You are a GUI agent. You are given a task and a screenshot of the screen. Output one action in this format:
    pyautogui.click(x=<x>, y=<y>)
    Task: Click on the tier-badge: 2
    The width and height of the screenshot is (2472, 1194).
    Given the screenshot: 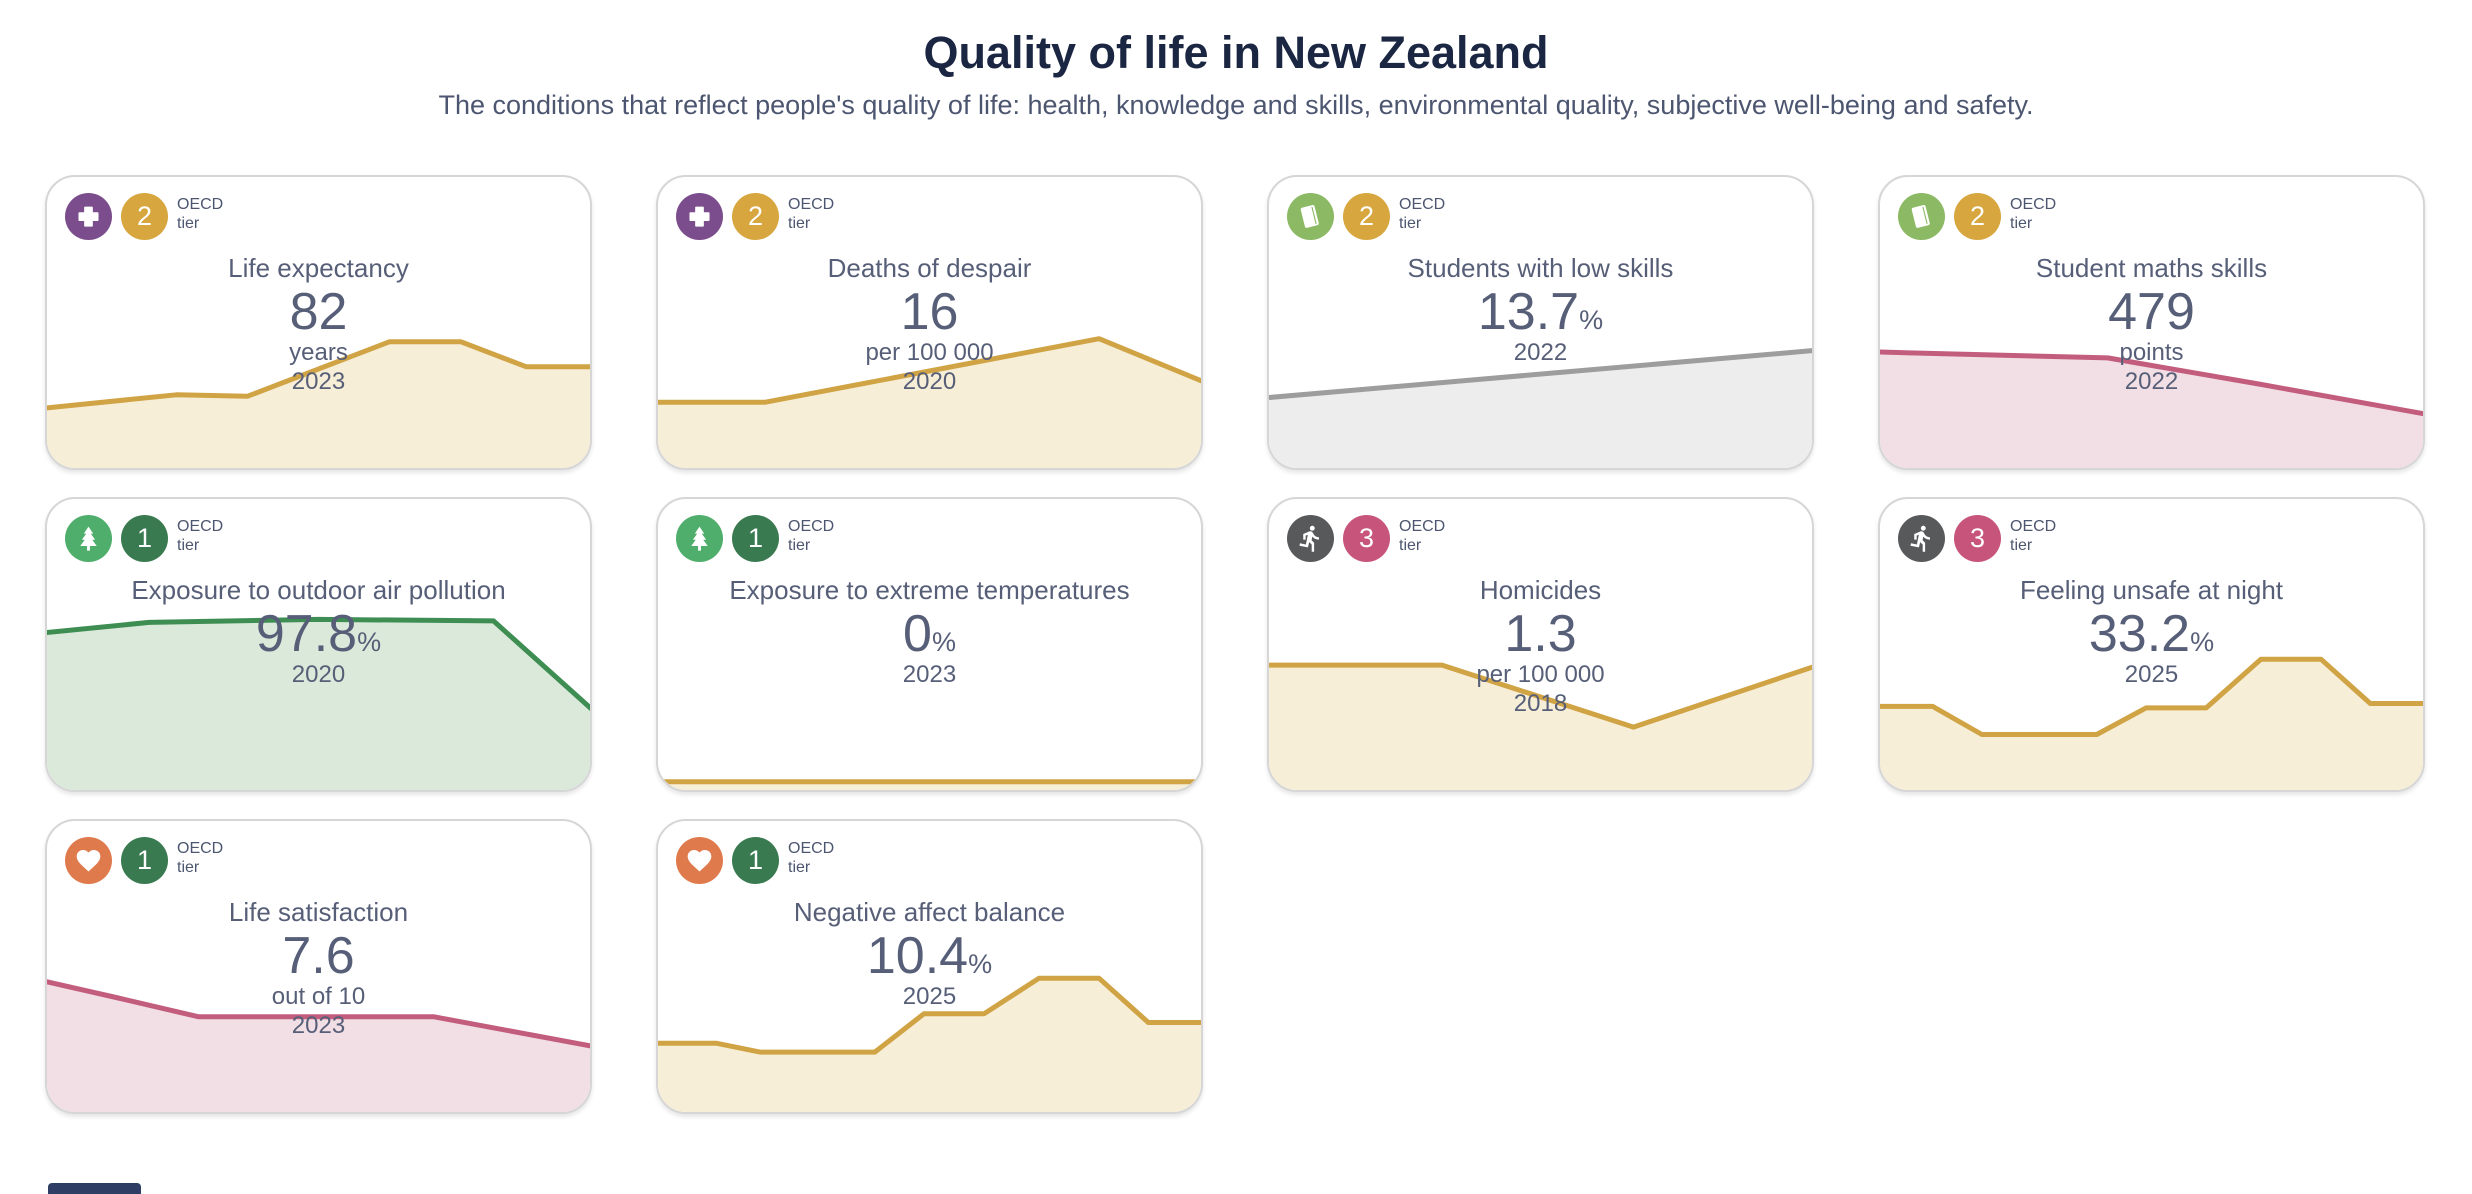 What is the action you would take?
    pyautogui.click(x=1366, y=217)
    